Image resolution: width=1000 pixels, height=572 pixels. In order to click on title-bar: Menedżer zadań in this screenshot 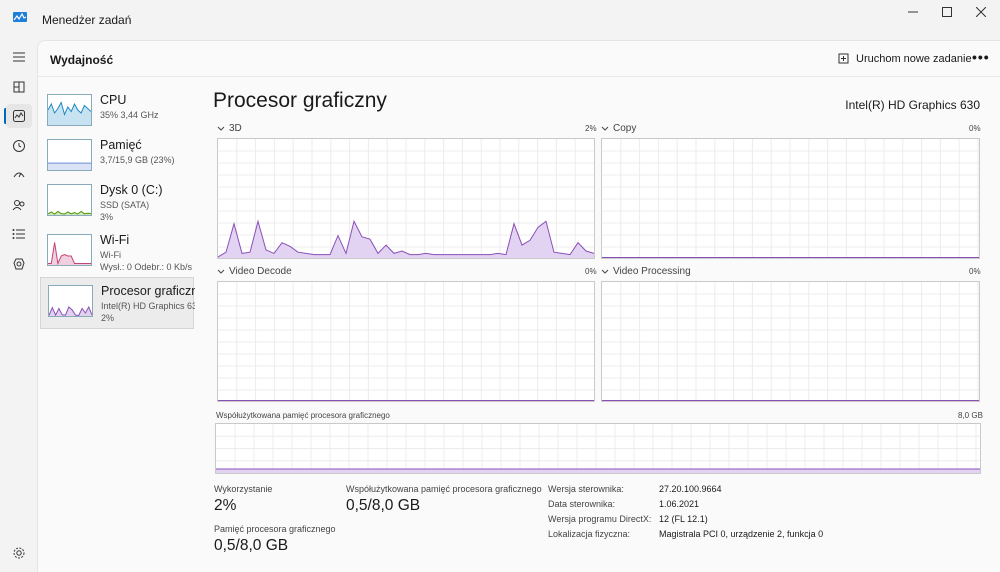, I will do `click(500, 20)`.